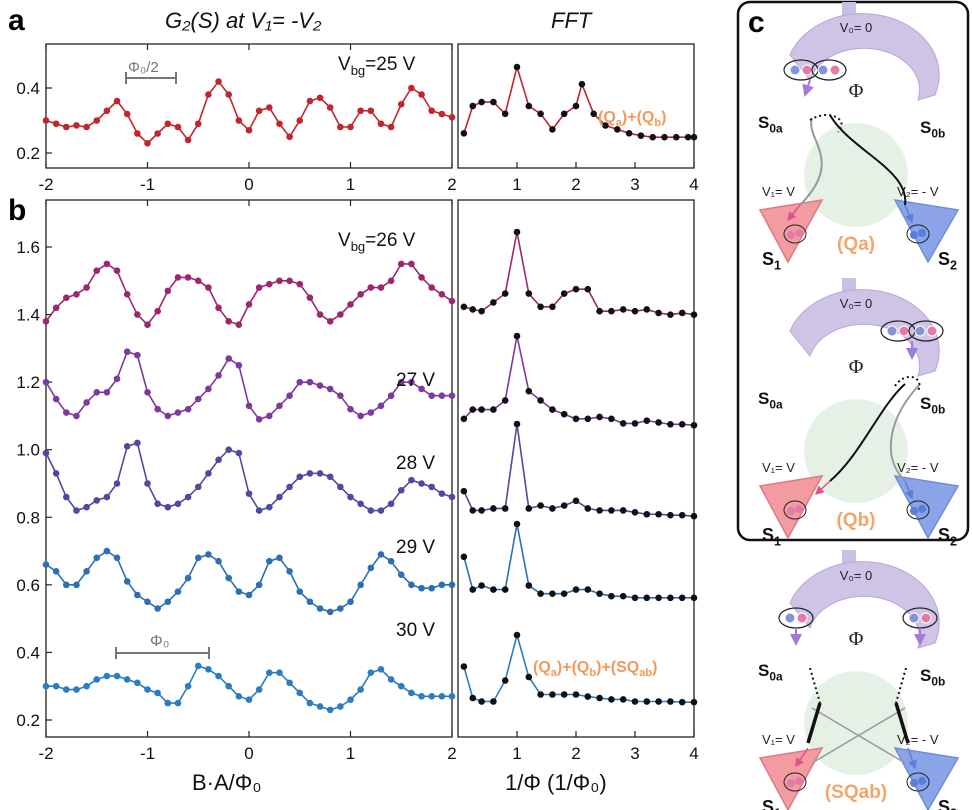  I want to click on phi-label: Φ, so click(856, 91).